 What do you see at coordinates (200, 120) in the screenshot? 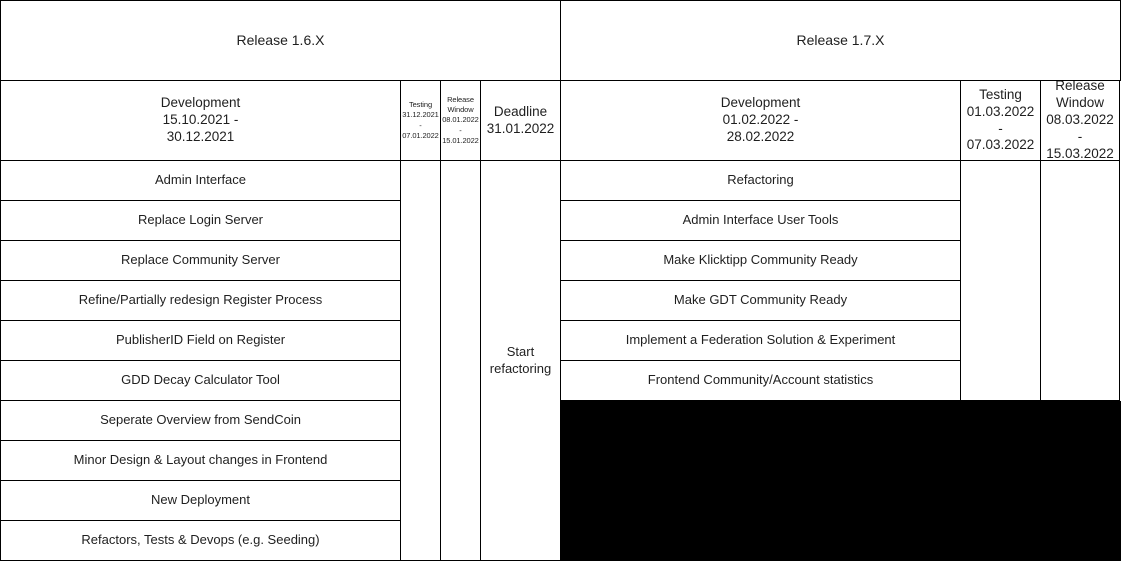
I see `phase-header-development-1: Development 15.10.2021 - 30.12.2021` at bounding box center [200, 120].